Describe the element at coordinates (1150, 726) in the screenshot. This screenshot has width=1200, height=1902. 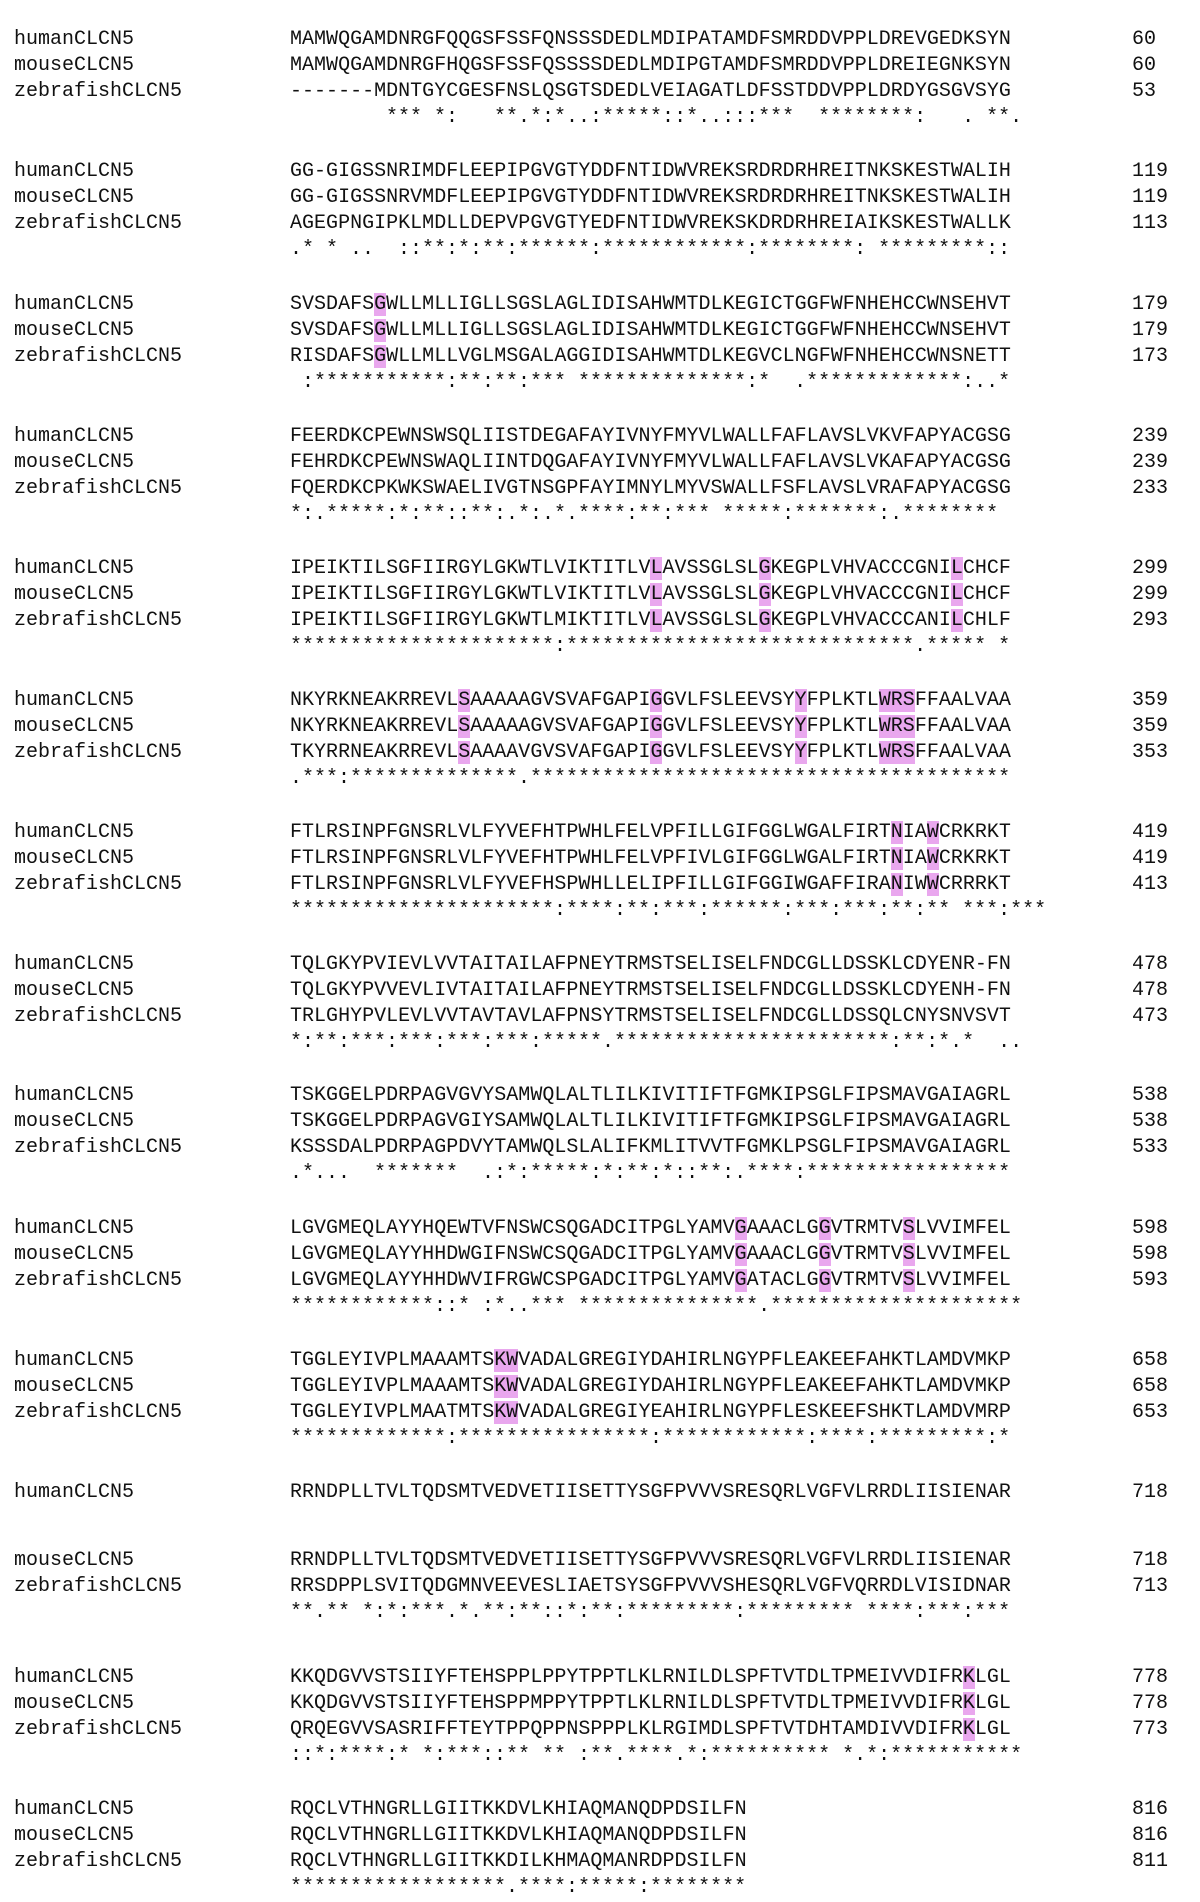
I see `residue-position: 359` at that location.